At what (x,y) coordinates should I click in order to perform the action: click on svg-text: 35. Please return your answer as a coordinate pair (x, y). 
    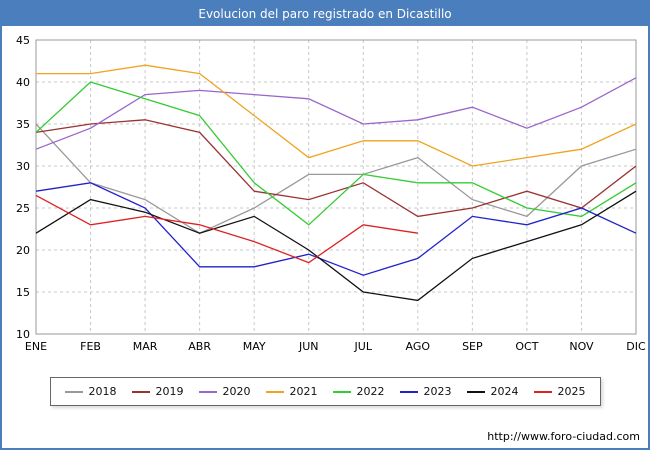
    Looking at the image, I should click on (23, 124).